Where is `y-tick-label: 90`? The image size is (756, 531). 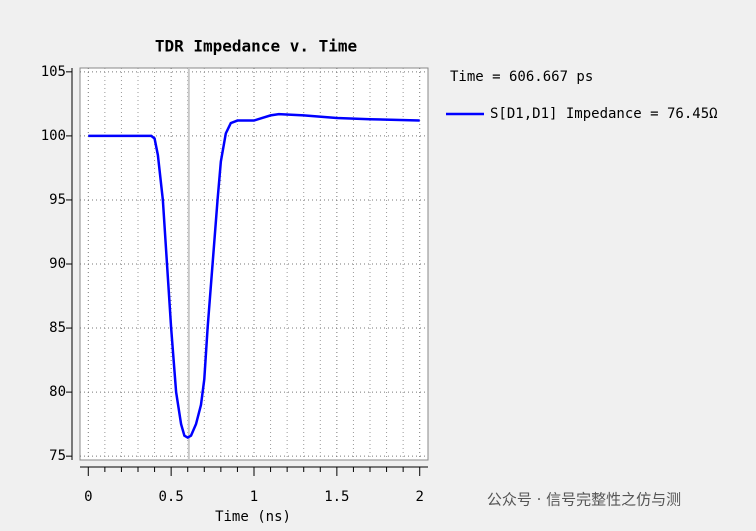
y-tick-label: 90 is located at coordinates (57, 264).